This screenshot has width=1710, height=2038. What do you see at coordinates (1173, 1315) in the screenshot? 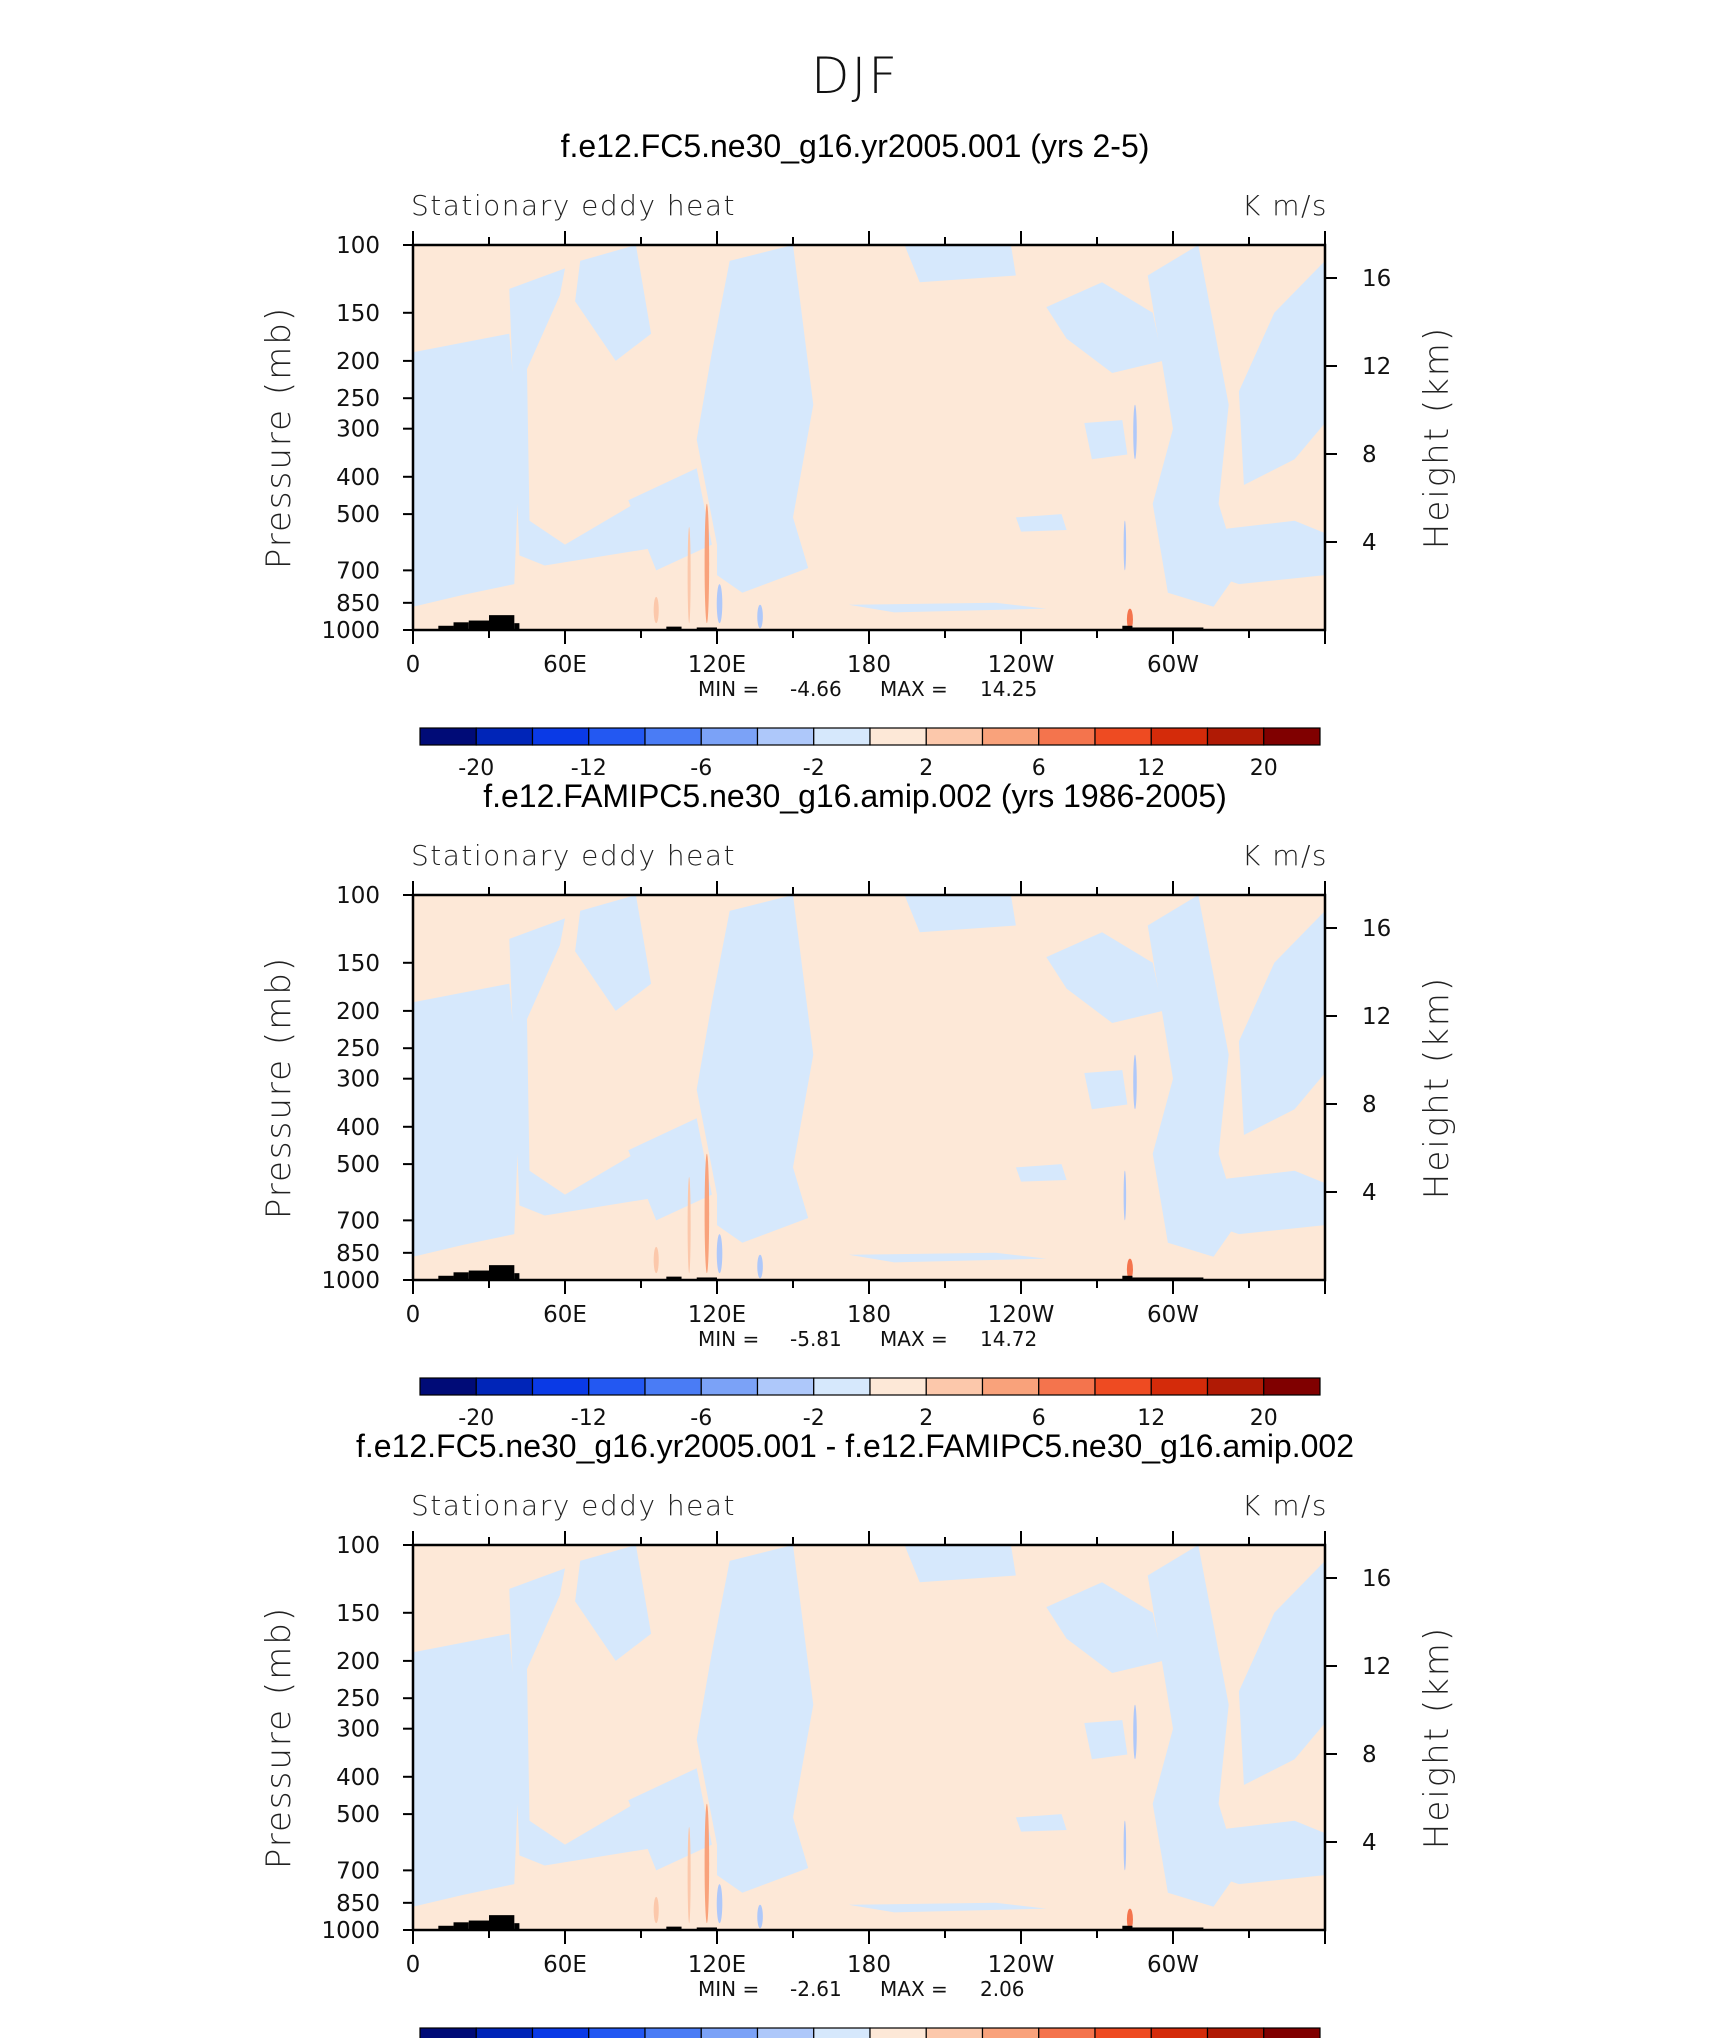
I see `x-tick-label: 60W` at bounding box center [1173, 1315].